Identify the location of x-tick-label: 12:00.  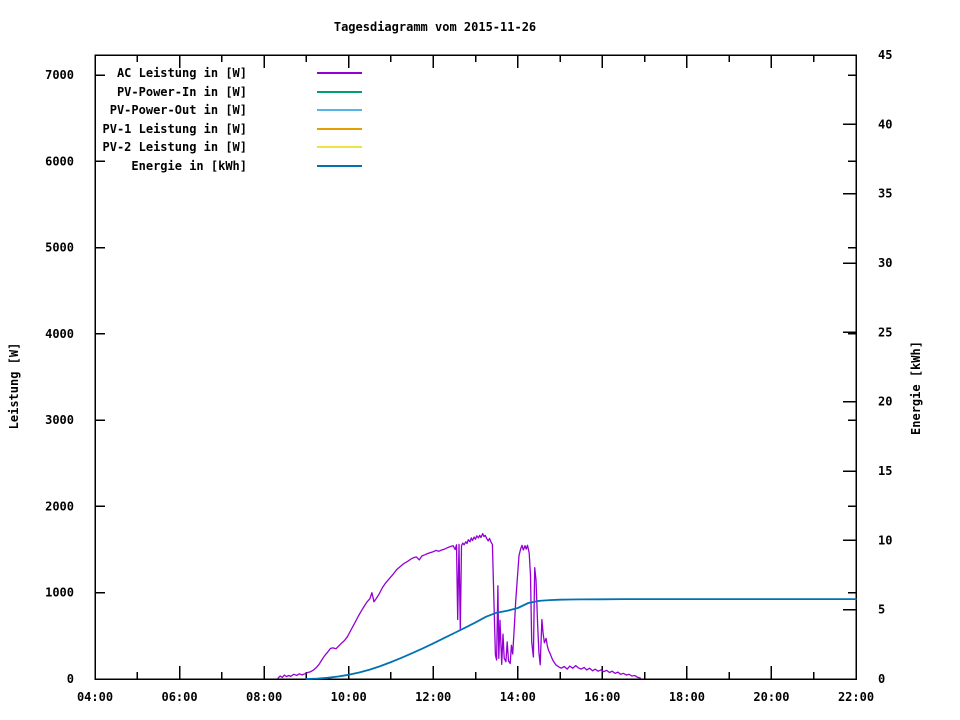
(433, 697).